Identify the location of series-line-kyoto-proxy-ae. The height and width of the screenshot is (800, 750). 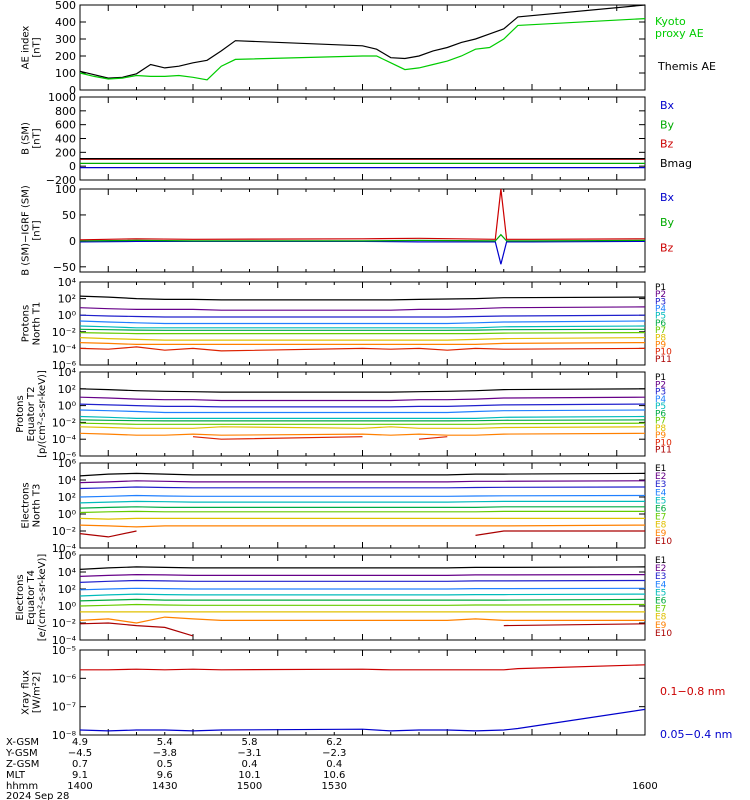
(362, 49).